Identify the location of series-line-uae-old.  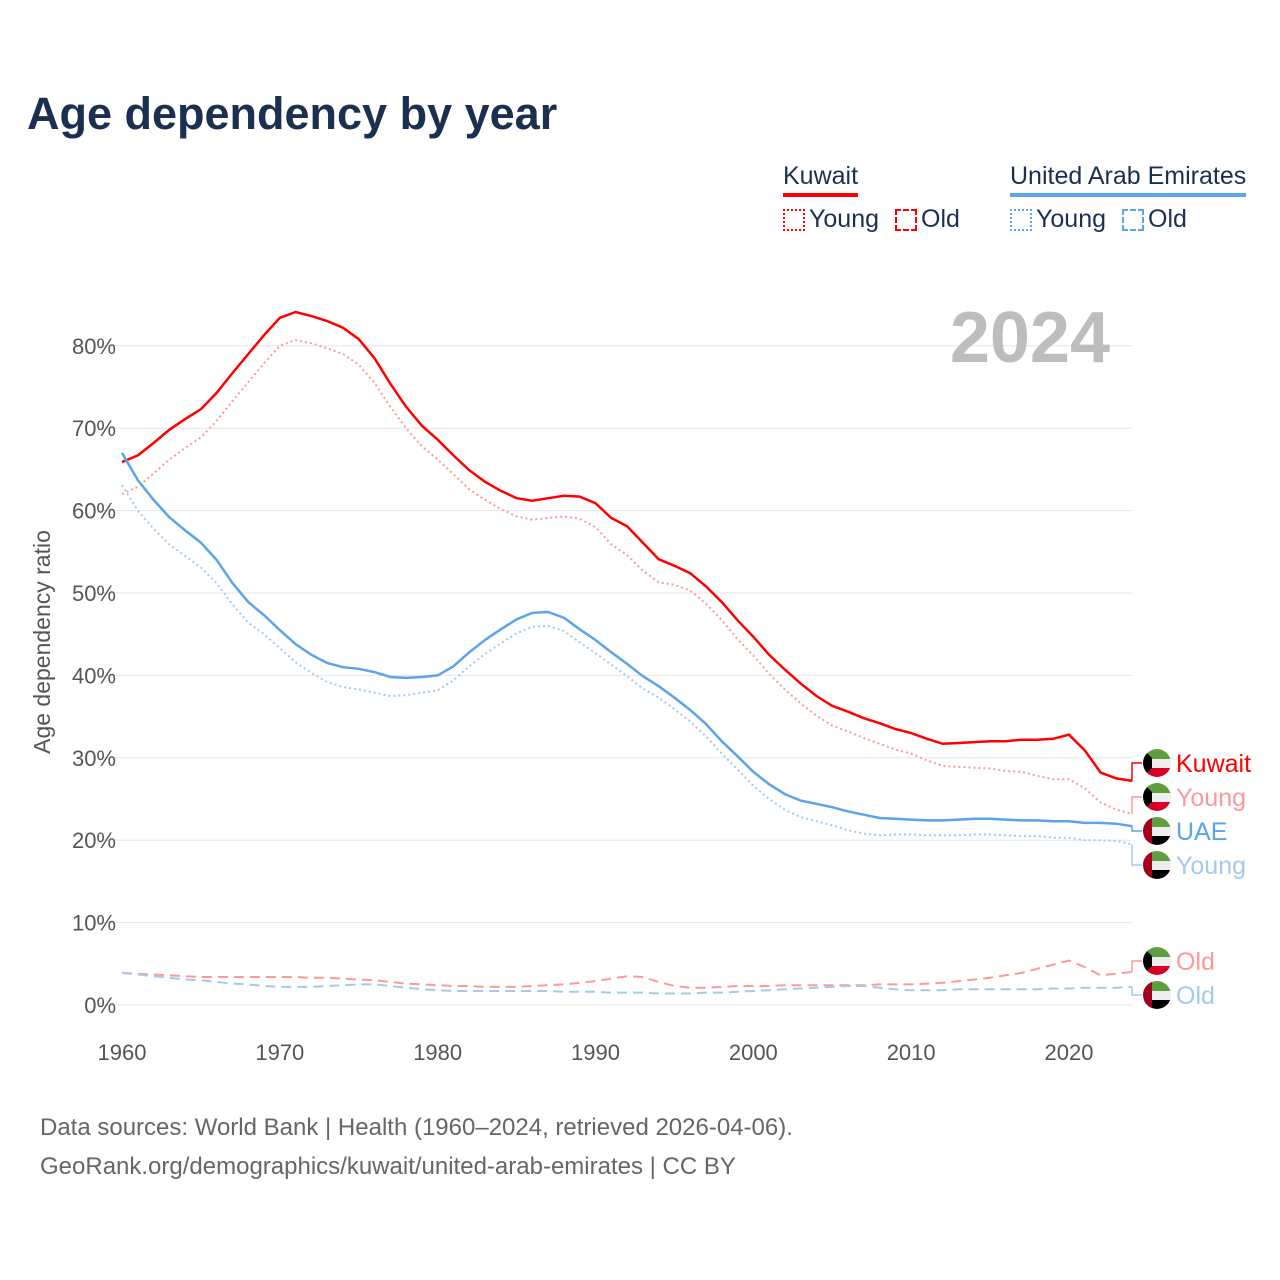
(627, 983).